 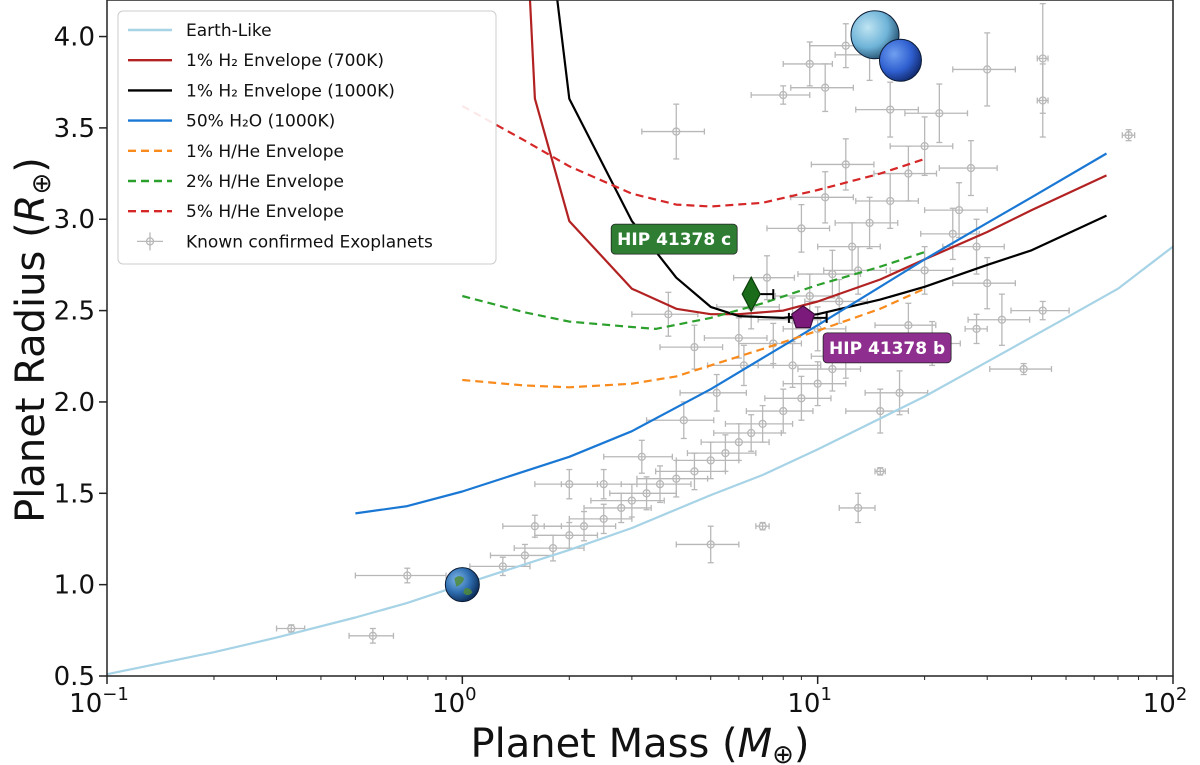 What do you see at coordinates (285, 61) in the screenshot?
I see `legend-label: 1% H₂ Envelope (700K)` at bounding box center [285, 61].